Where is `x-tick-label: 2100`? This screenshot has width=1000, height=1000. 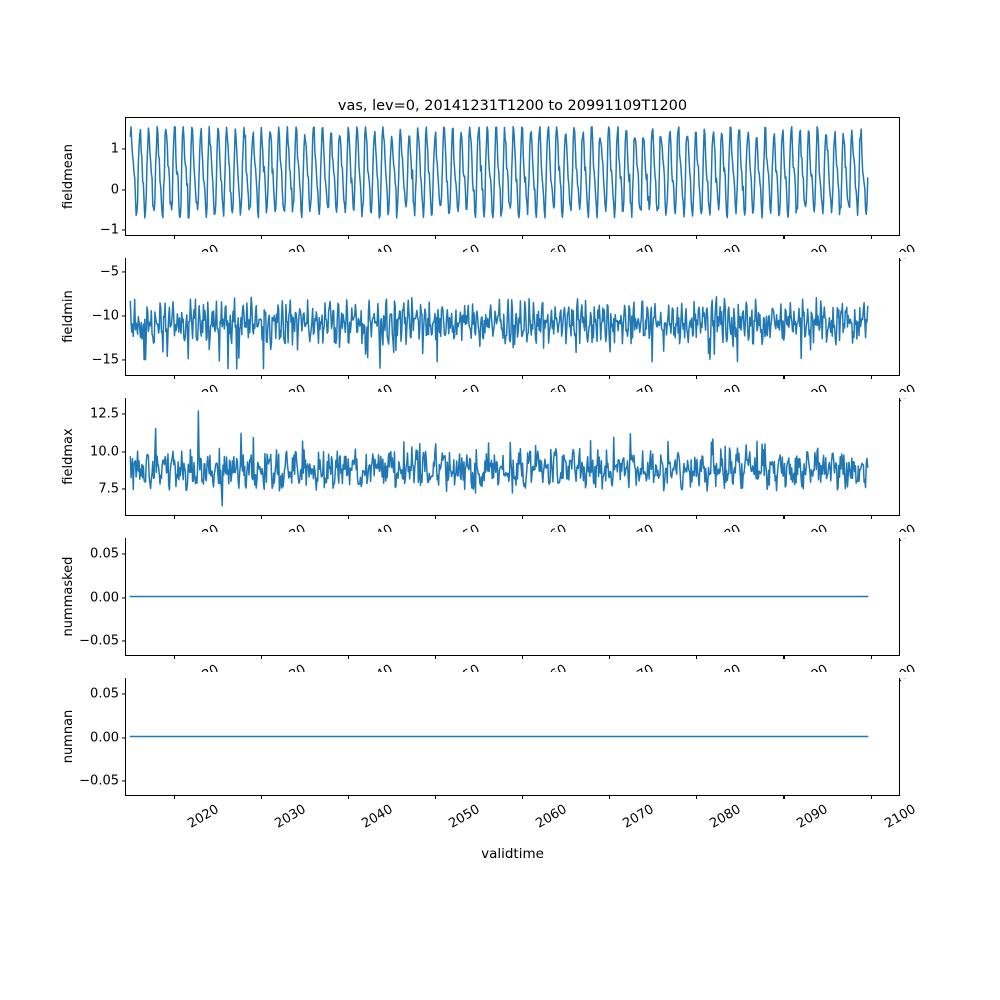 x-tick-label: 2100 is located at coordinates (900, 817).